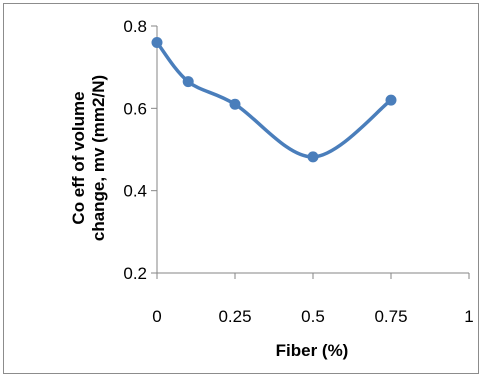 This screenshot has width=484, height=379. I want to click on y-axis-title-line-2: change, mv (mm2/N), so click(98, 158).